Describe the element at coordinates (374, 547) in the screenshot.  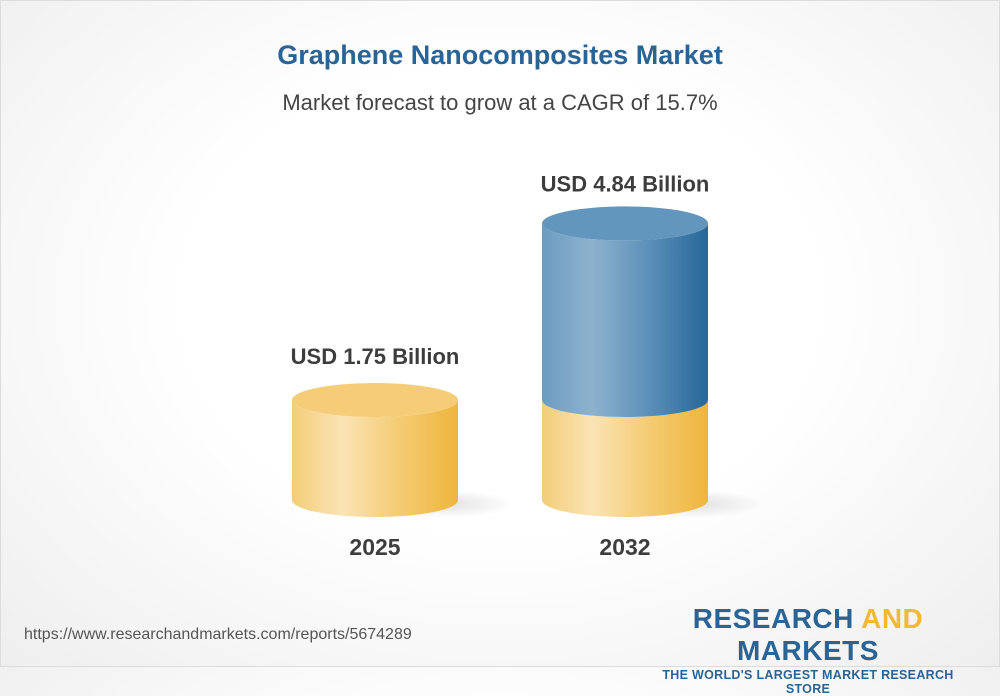
I see `category-label-2025: 2025` at that location.